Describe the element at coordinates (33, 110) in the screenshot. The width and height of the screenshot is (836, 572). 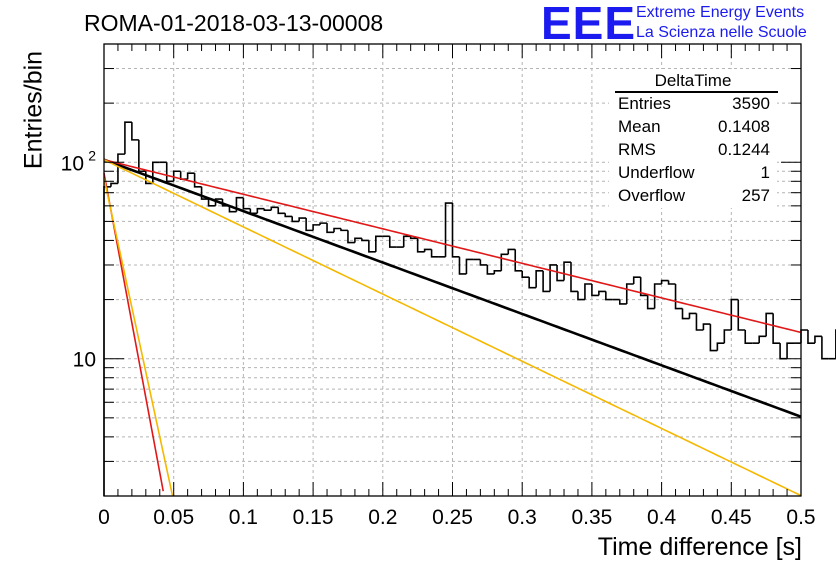
I see `y-axis-label: Entries/bin` at that location.